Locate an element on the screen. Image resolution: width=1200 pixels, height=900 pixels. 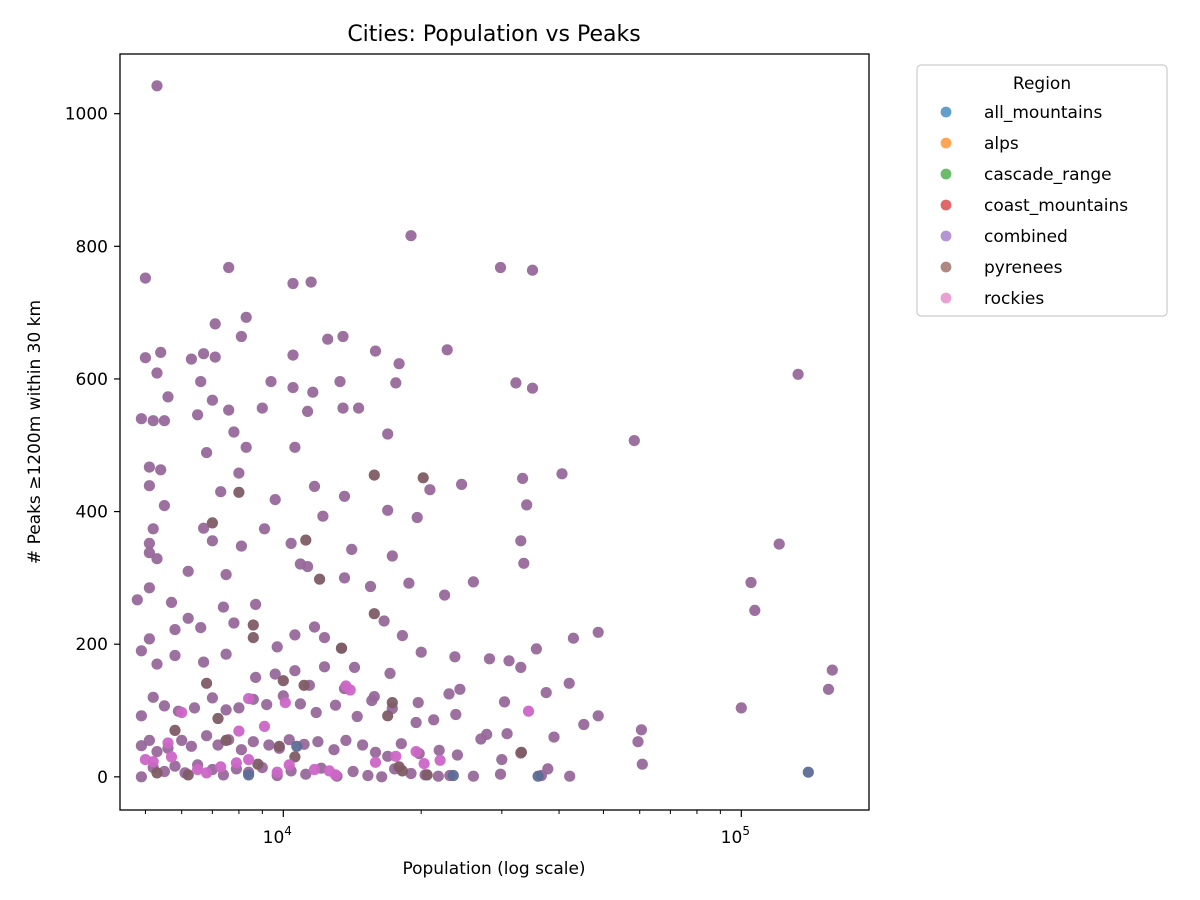
legend-label-all_mountains: all_mountains is located at coordinates (1043, 113).